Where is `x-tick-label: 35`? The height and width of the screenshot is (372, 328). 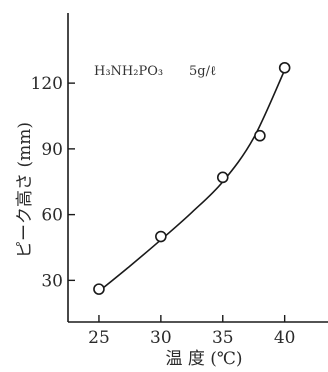
x-tick-label: 35 is located at coordinates (223, 338).